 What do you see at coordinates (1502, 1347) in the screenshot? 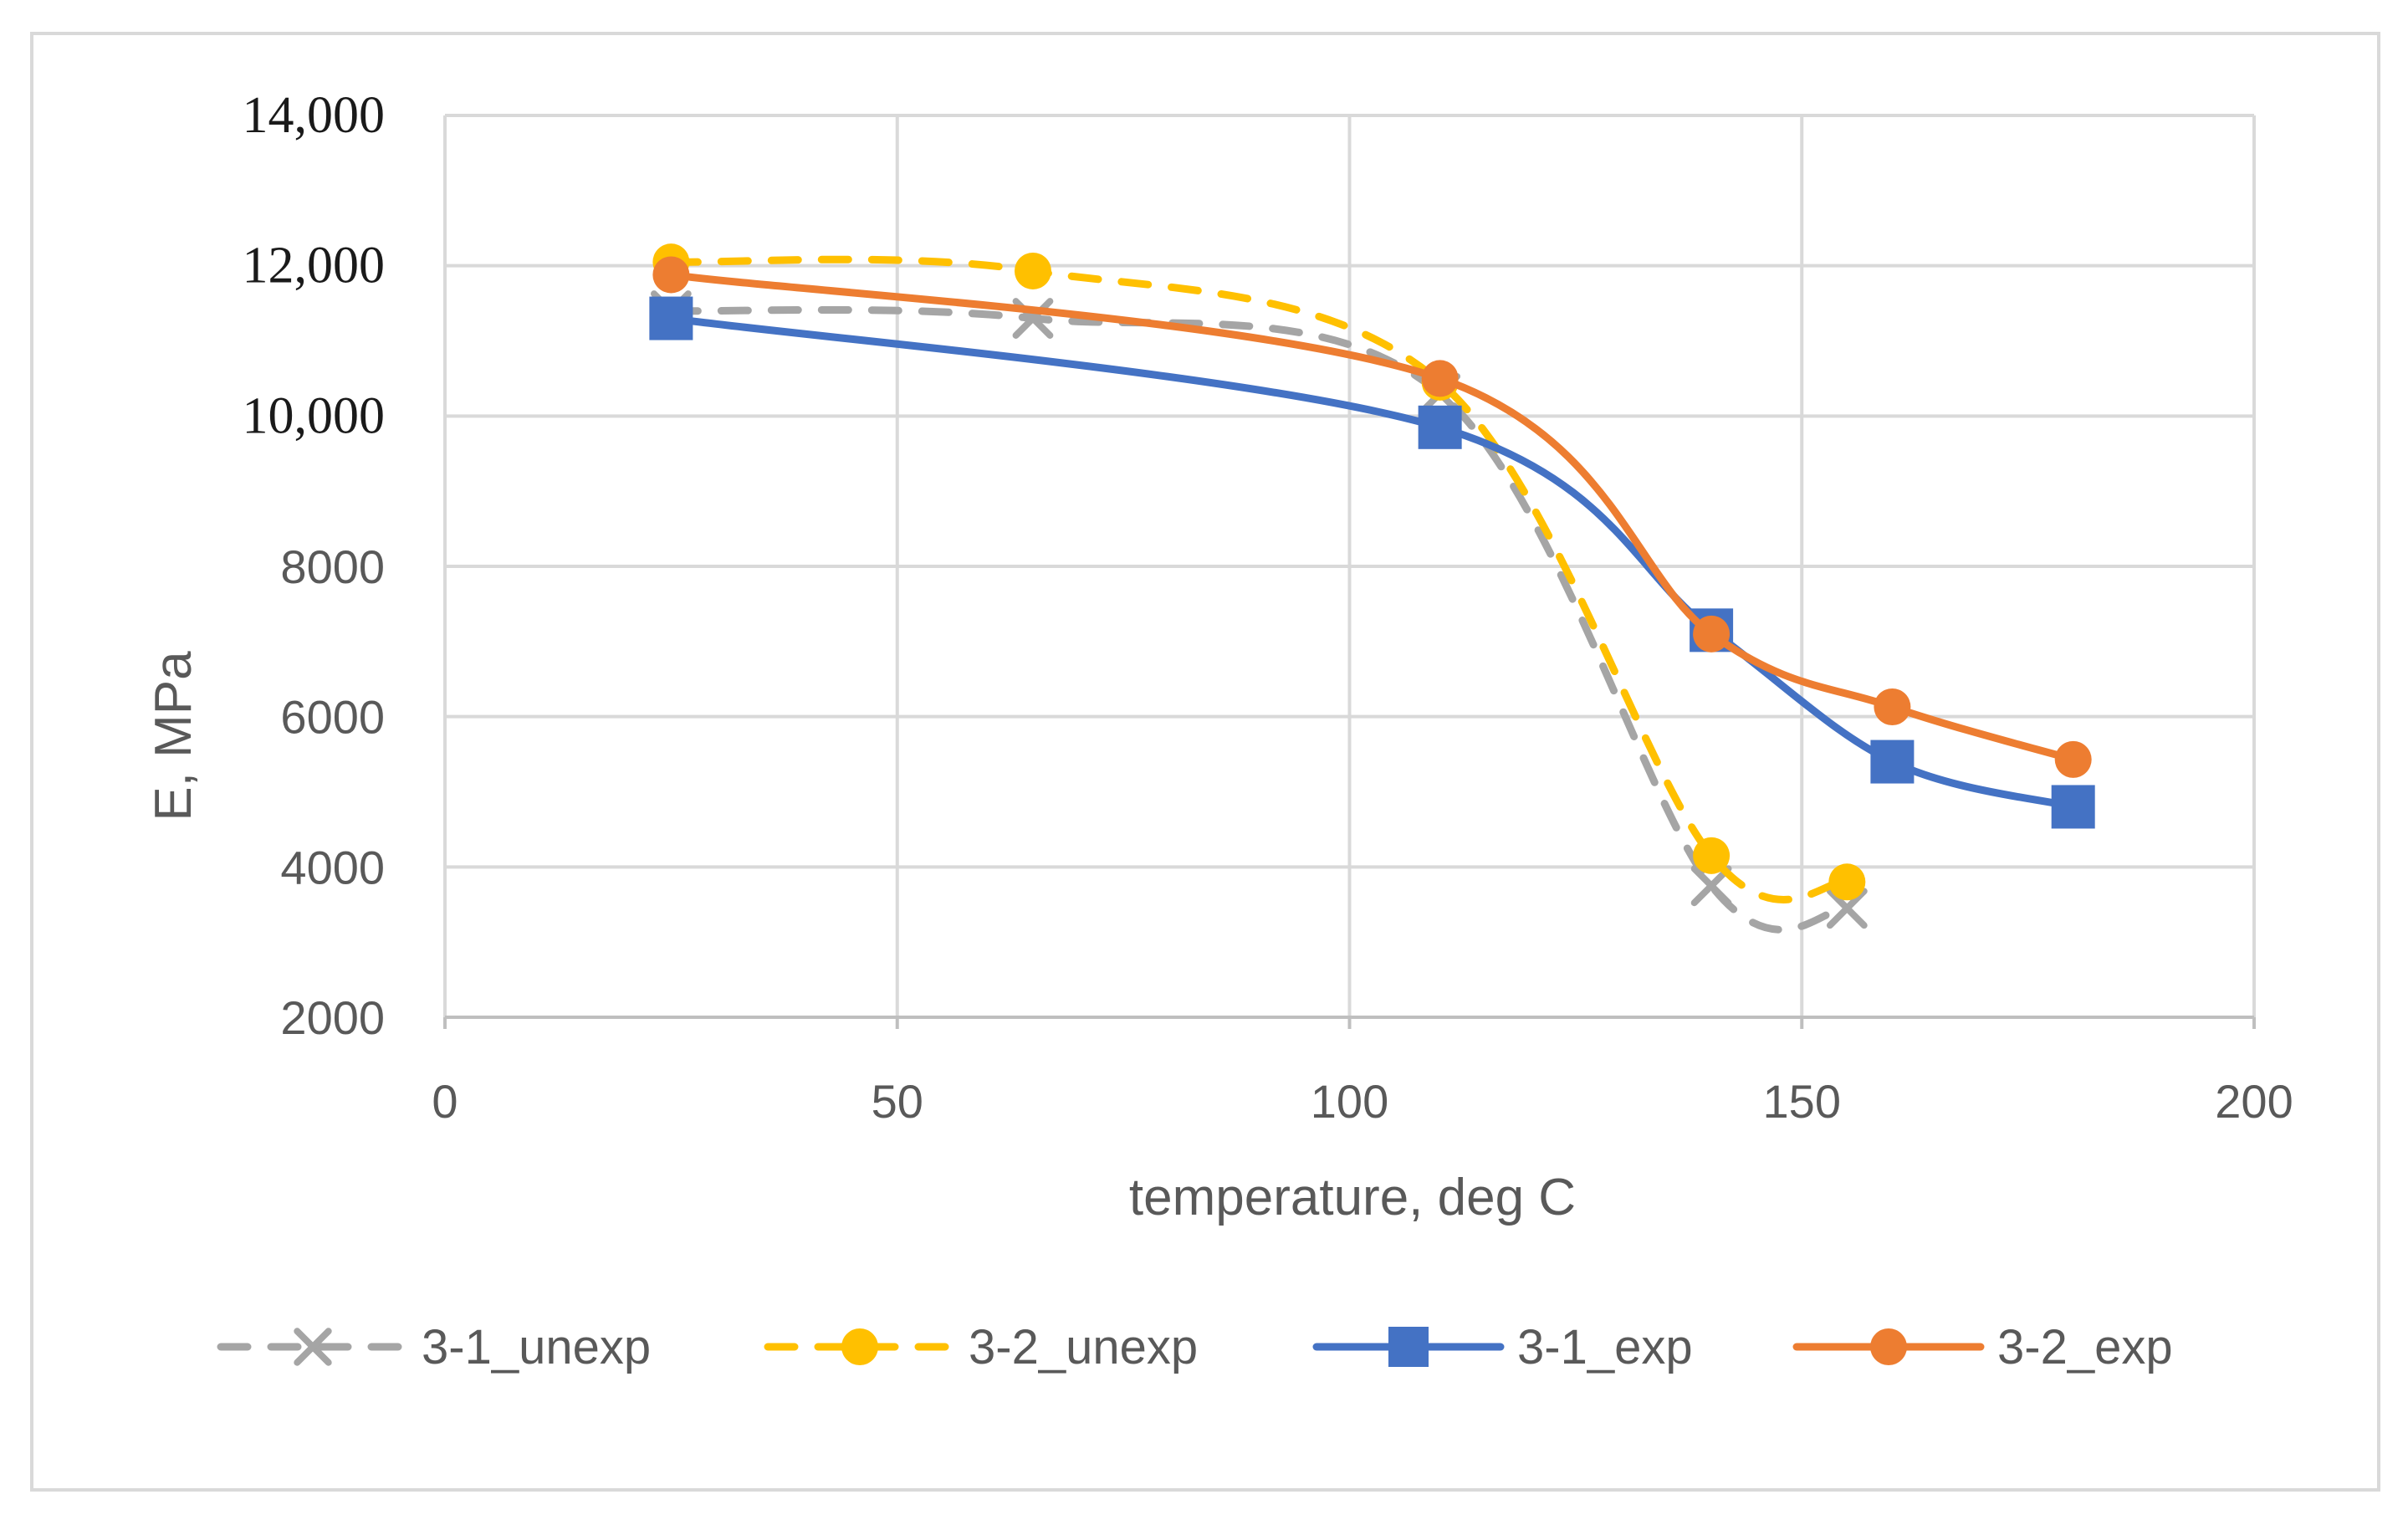
I see `legend-item-3-1_exp: 3-1_exp` at bounding box center [1502, 1347].